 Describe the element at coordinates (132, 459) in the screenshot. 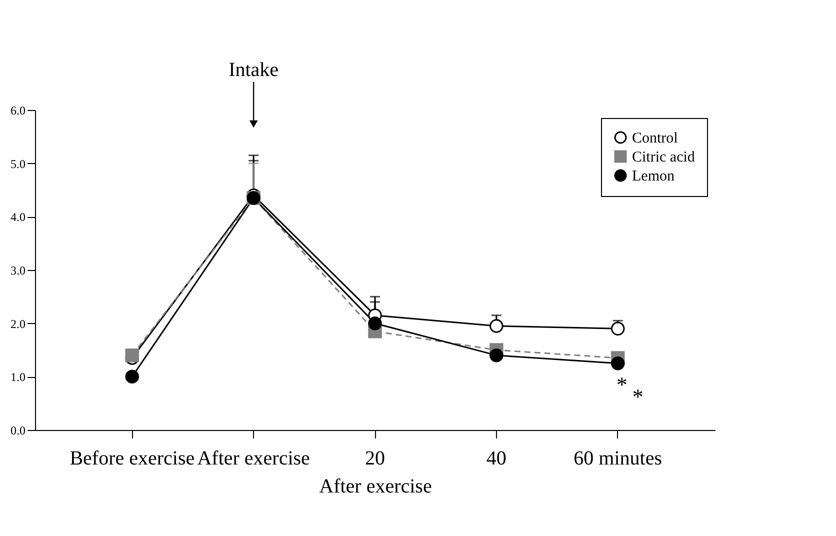

I see `x-tick-label: Before exercise` at that location.